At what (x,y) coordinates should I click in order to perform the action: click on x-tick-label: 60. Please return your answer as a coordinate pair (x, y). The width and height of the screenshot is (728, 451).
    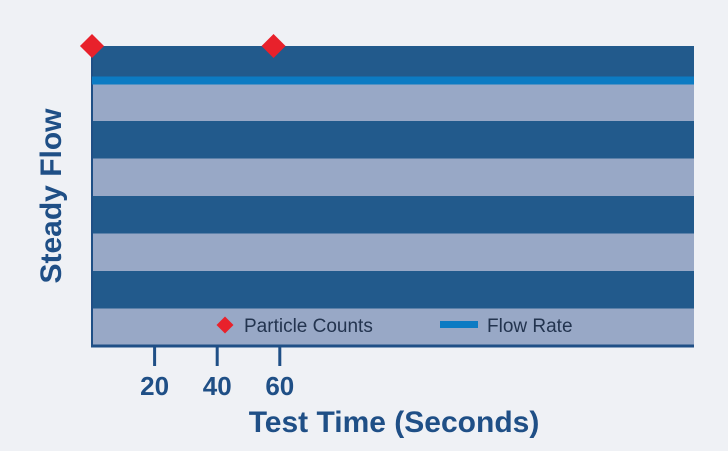
    Looking at the image, I should click on (279, 386).